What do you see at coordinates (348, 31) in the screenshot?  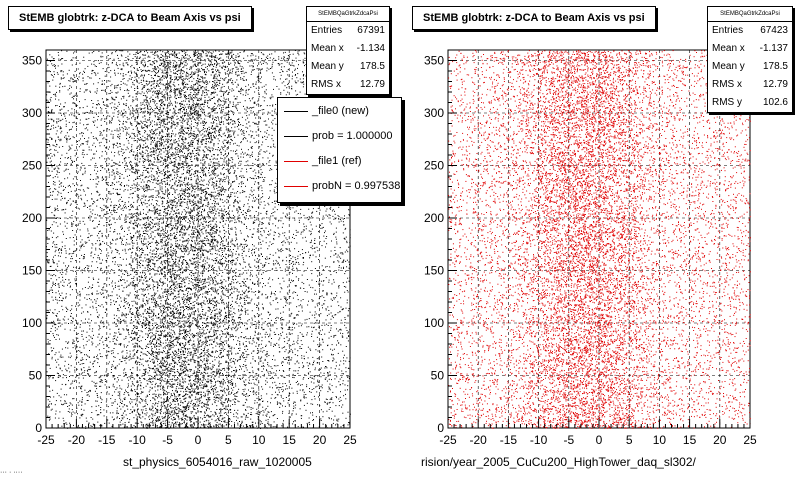 I see `left-stats-entries: Entries 67391` at bounding box center [348, 31].